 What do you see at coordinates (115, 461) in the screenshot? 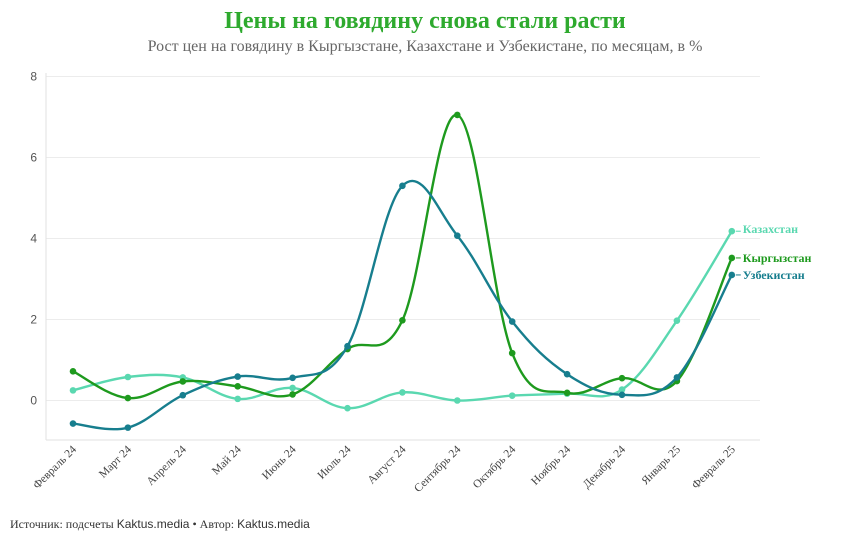
I see `x-tick-label: Март 24` at bounding box center [115, 461].